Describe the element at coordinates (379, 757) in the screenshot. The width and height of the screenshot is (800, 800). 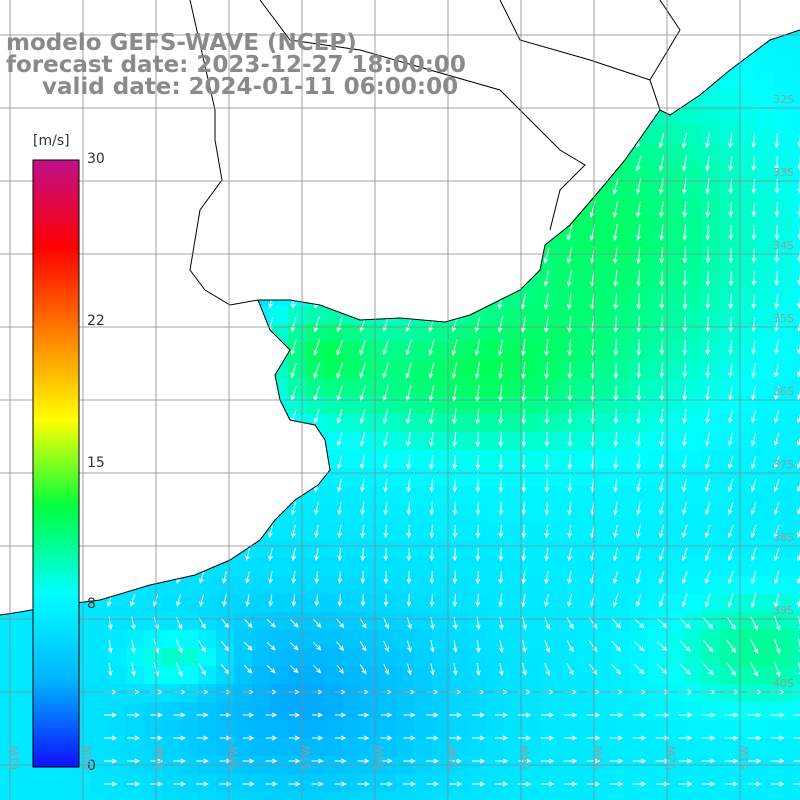
I see `longitude-label: 56W` at that location.